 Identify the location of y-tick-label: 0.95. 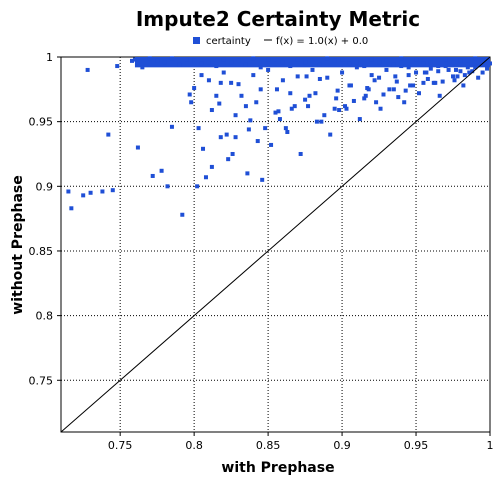
(41, 122).